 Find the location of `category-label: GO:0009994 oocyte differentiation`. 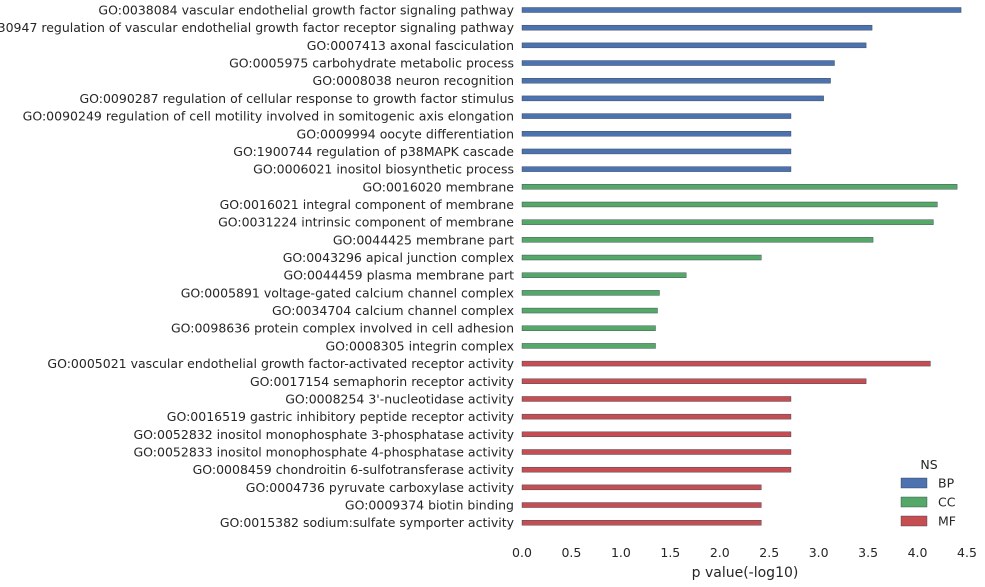

category-label: GO:0009994 oocyte differentiation is located at coordinates (405, 133).